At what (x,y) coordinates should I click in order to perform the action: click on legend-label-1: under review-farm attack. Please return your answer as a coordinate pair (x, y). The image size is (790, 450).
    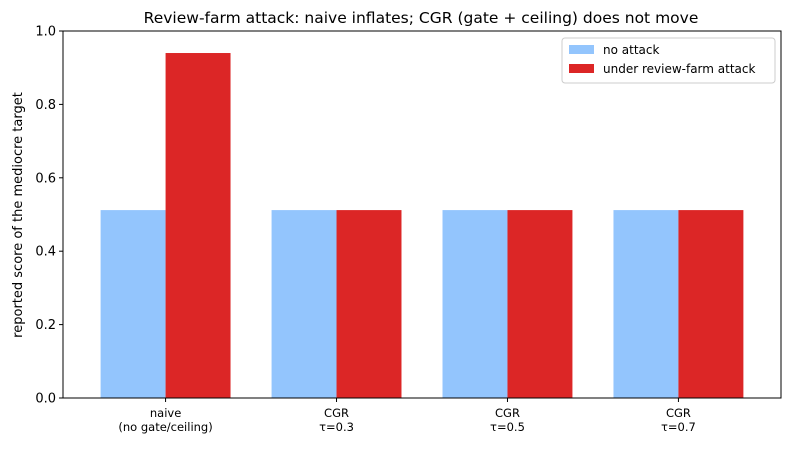
    Looking at the image, I should click on (679, 69).